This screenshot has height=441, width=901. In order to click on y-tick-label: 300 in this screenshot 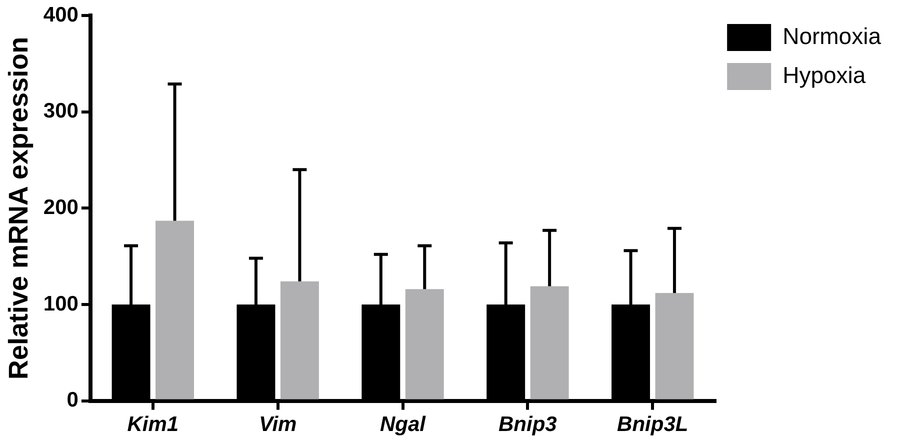, I will do `click(60, 111)`.